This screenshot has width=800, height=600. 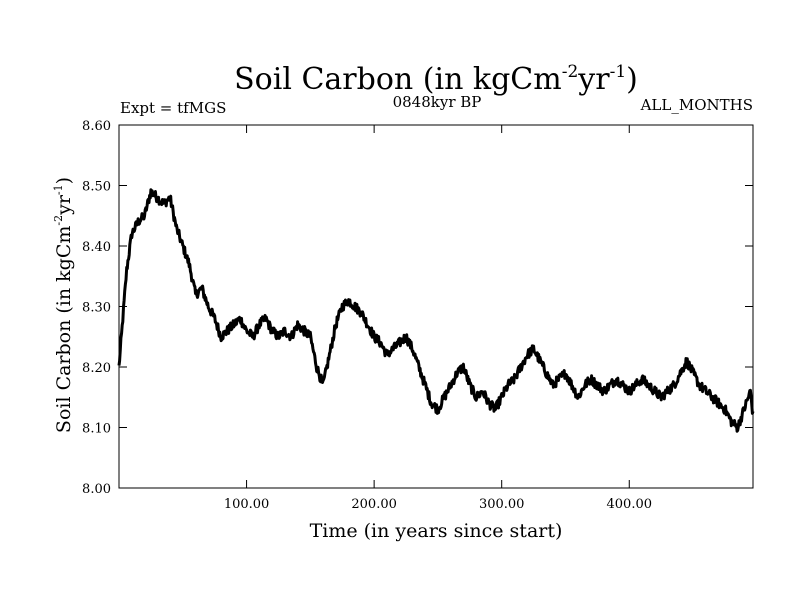 I want to click on chart-title: Soil Carbon (in kgCm-2yr-1), so click(x=436, y=79).